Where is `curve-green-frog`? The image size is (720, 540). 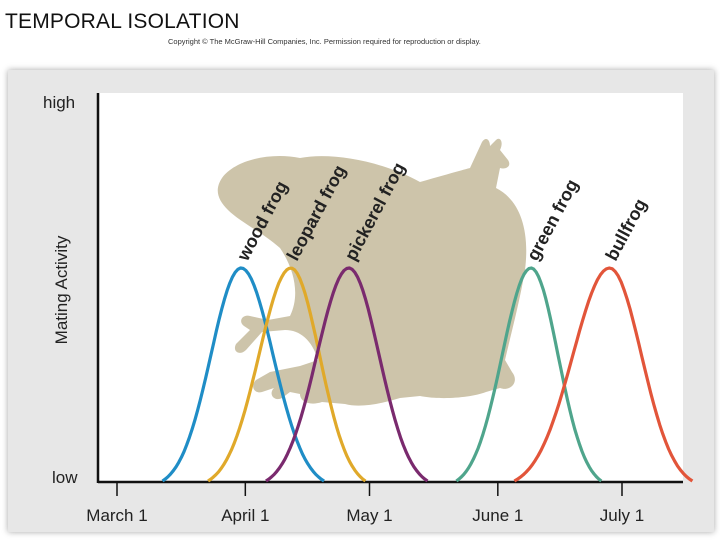 curve-green-frog is located at coordinates (529, 374).